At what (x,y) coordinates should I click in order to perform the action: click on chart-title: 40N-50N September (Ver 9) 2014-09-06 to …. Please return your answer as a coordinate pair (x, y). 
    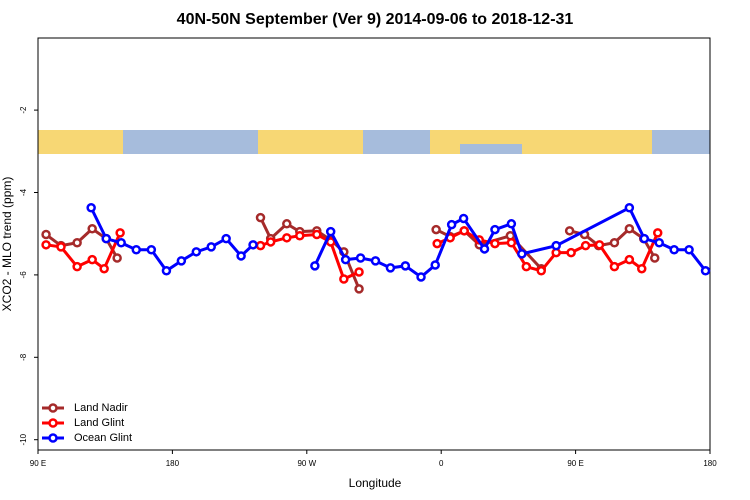
    Looking at the image, I should click on (375, 19).